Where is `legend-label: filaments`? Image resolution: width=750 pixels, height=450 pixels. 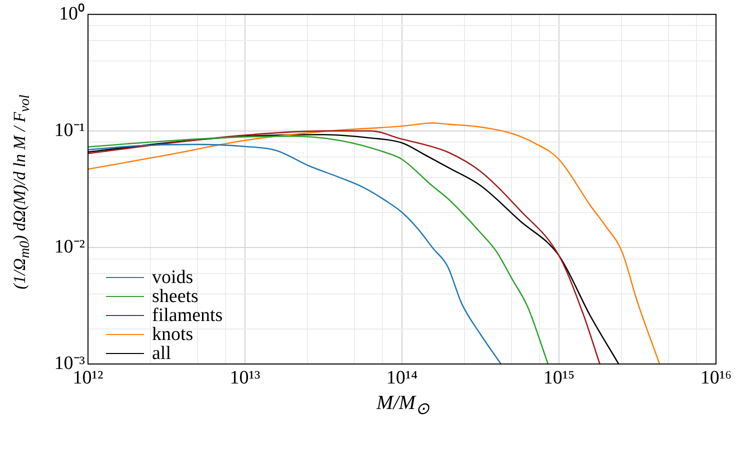 legend-label: filaments is located at coordinates (187, 315).